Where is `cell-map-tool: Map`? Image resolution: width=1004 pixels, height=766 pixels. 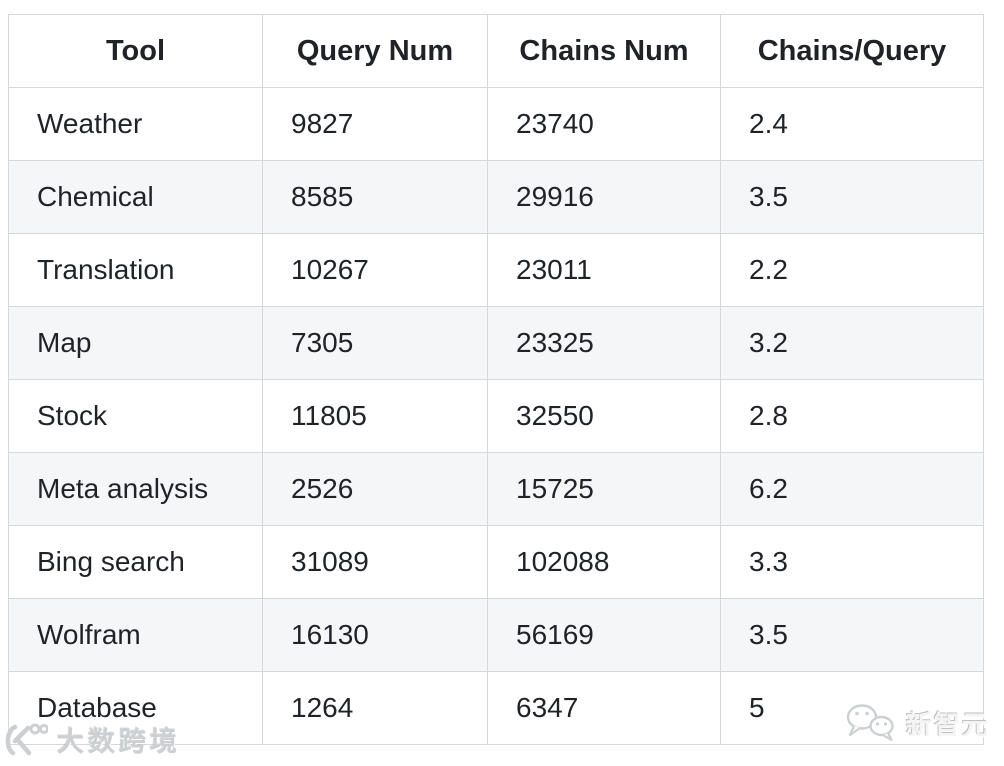 cell-map-tool: Map is located at coordinates (135, 343).